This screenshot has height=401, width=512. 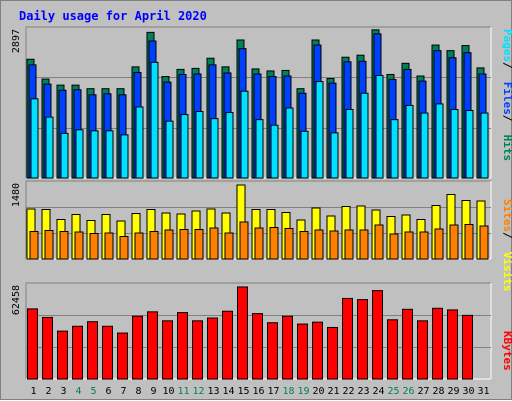 What do you see at coordinates (16, 300) in the screenshot?
I see `y-max-label-3: 62458` at bounding box center [16, 300].